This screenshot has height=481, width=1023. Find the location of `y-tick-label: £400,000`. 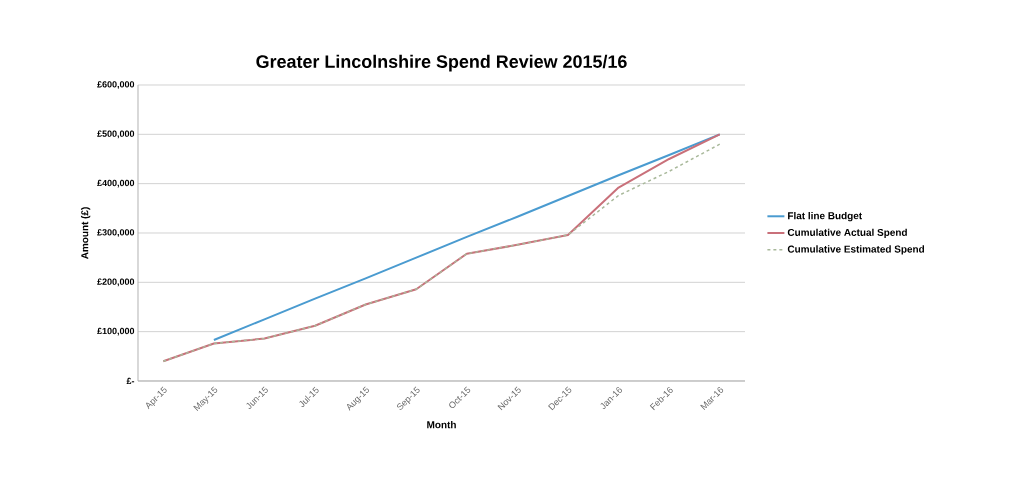

y-tick-label: £400,000 is located at coordinates (116, 183).